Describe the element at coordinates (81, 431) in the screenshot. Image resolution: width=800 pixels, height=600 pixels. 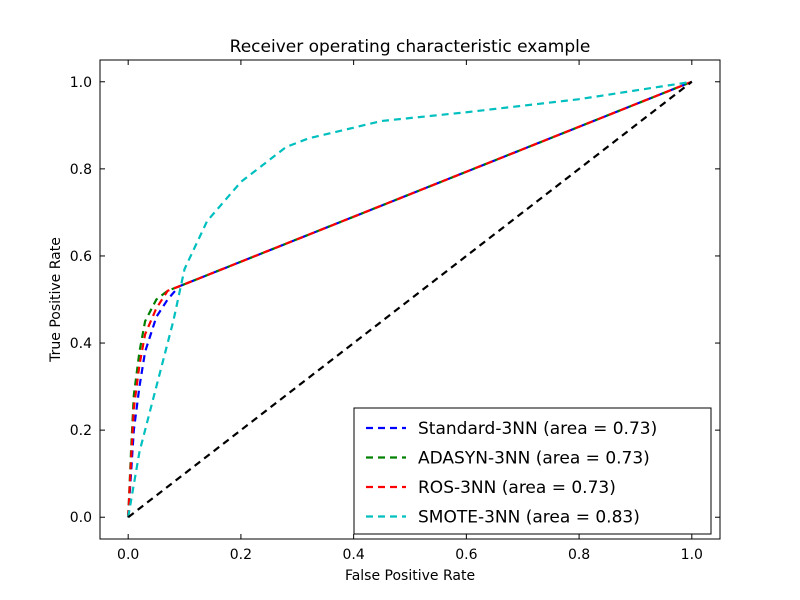
I see `y-tick-label: 0.2` at that location.